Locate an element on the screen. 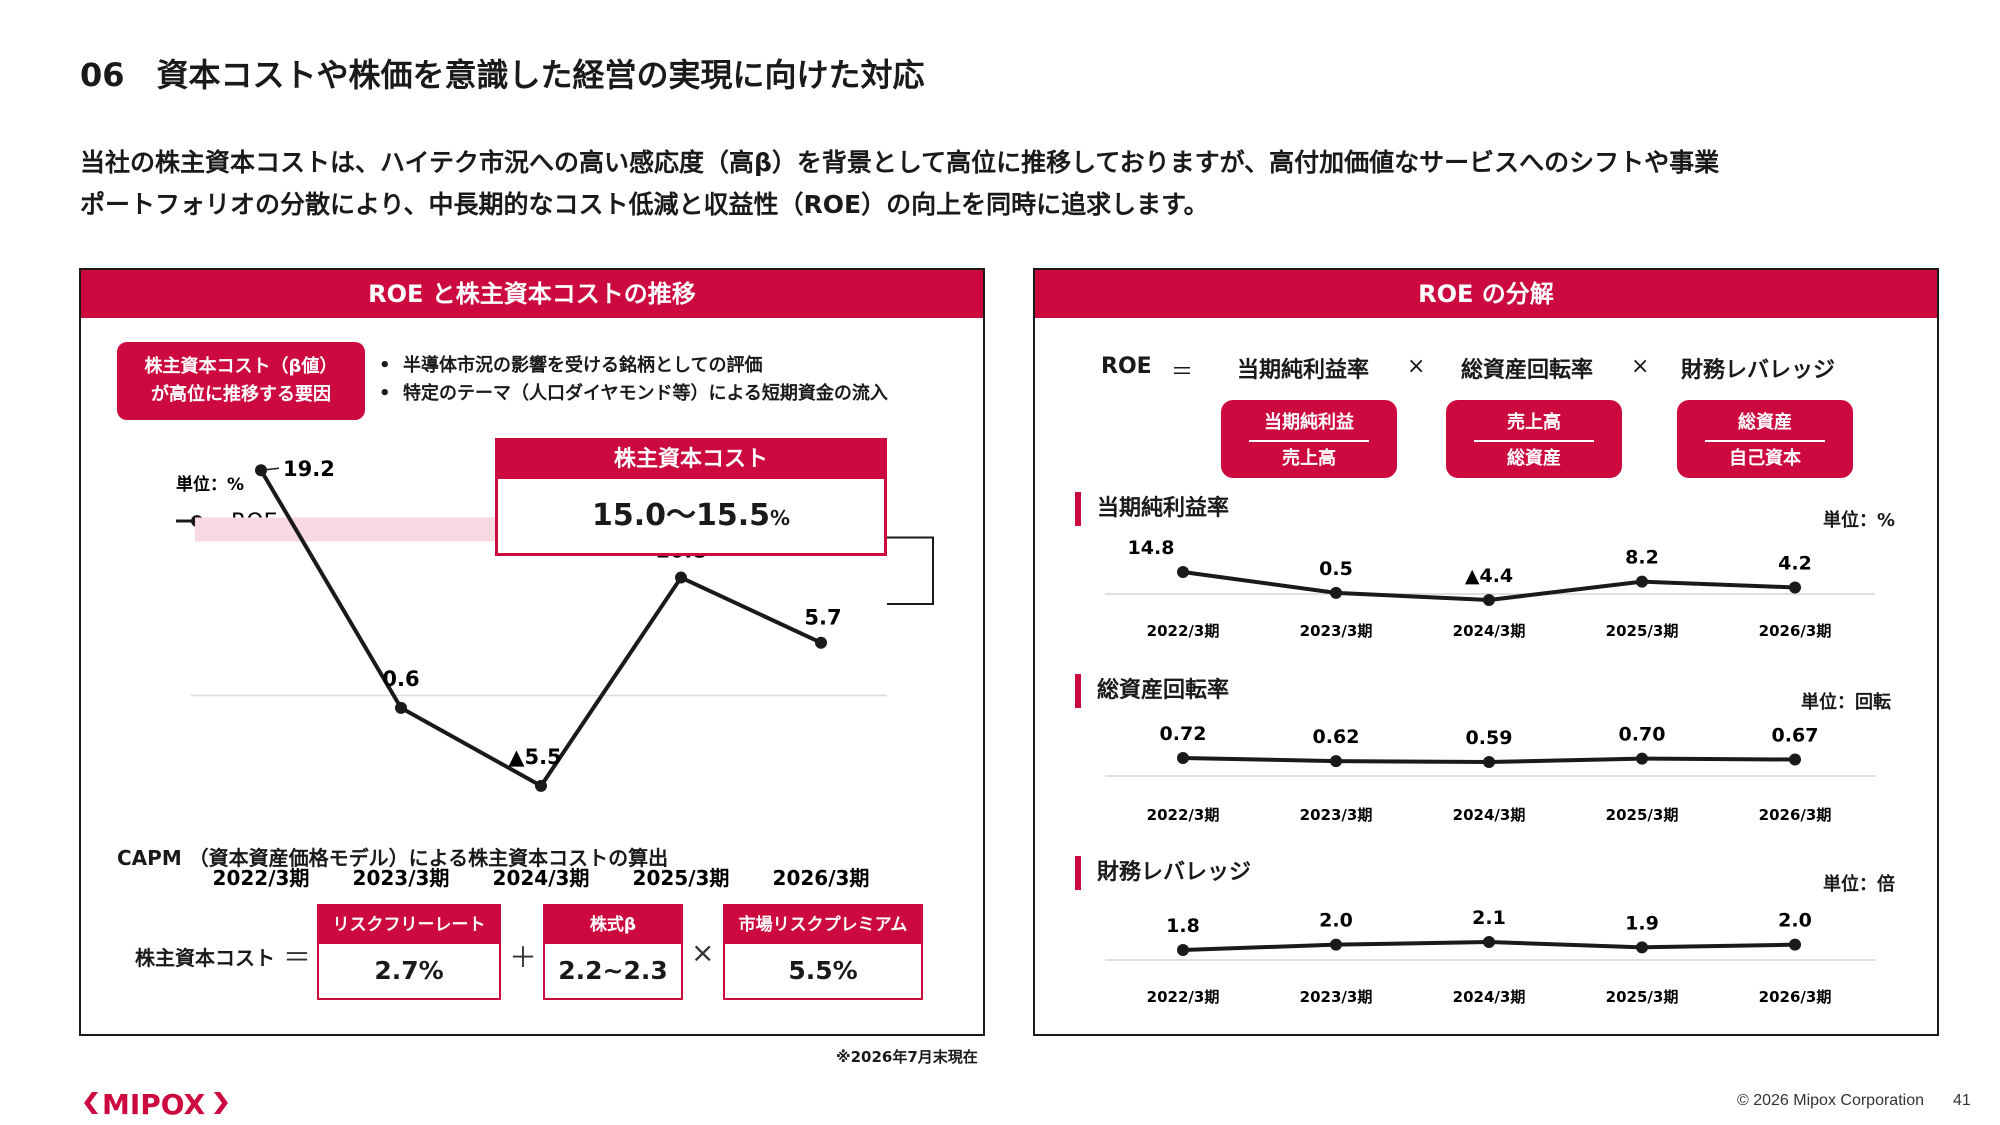 Image resolution: width=2000 pixels, height=1125 pixels. section-unit-net-margin: 単位：% is located at coordinates (1859, 520).